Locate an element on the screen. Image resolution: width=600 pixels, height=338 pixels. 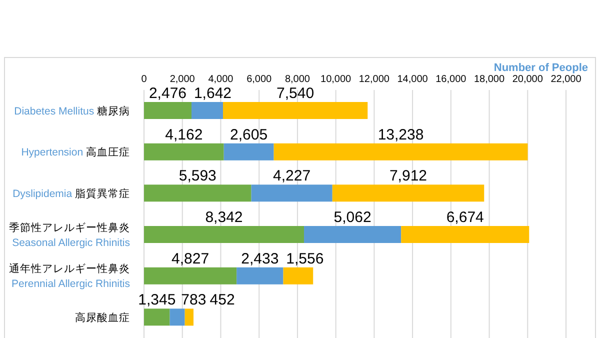
data-label: 6,674 is located at coordinates (465, 217).